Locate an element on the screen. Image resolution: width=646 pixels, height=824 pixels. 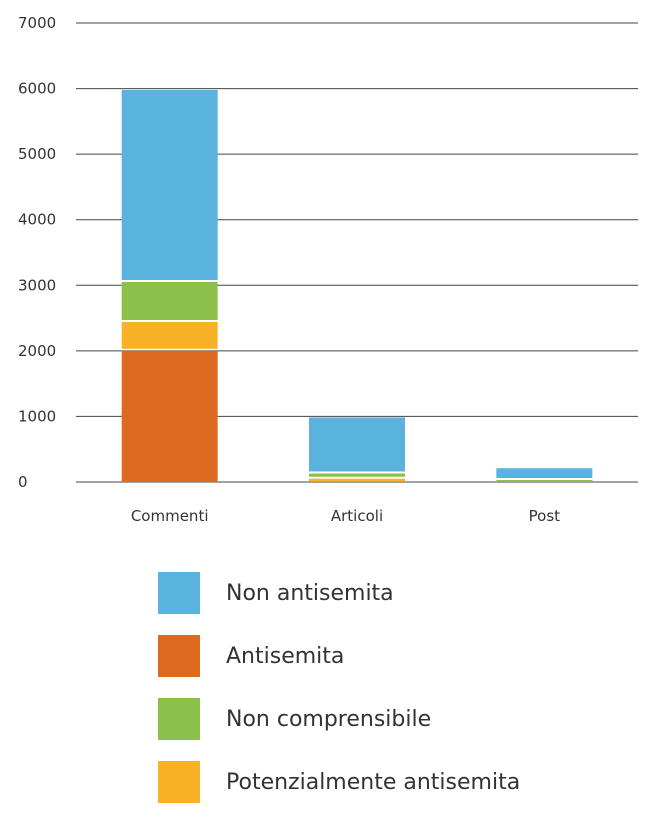
bar-post-non-comprensibile is located at coordinates (544, 480).